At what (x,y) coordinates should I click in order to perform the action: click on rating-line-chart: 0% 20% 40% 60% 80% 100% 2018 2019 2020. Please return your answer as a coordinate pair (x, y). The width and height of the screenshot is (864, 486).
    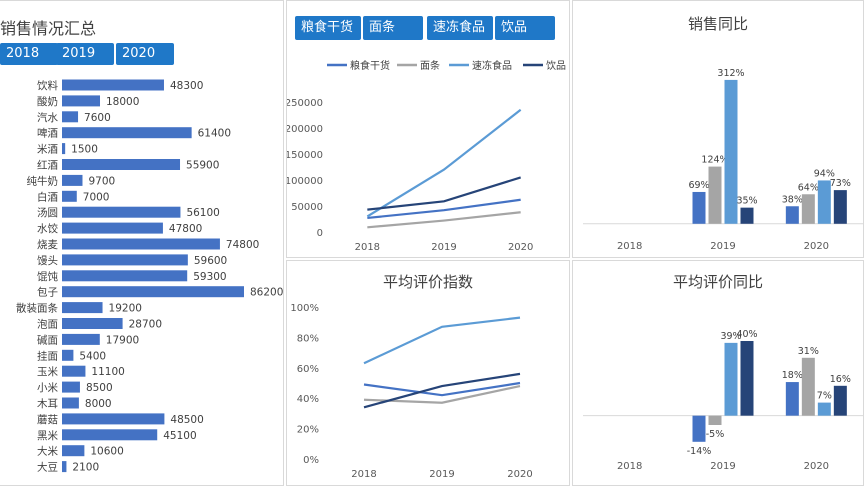
    Looking at the image, I should click on (411, 391).